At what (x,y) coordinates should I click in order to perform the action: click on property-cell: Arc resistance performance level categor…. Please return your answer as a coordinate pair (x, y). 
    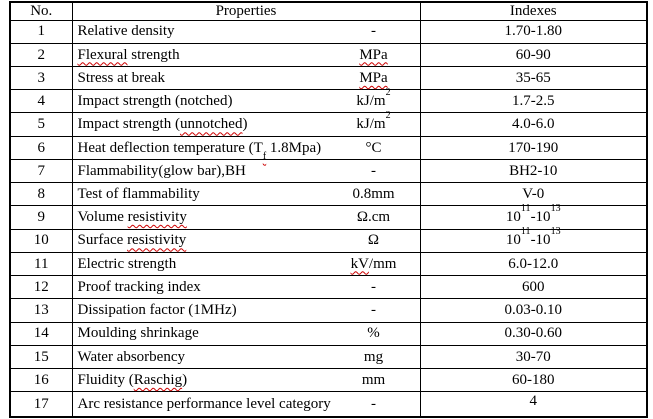
    Looking at the image, I should click on (246, 404).